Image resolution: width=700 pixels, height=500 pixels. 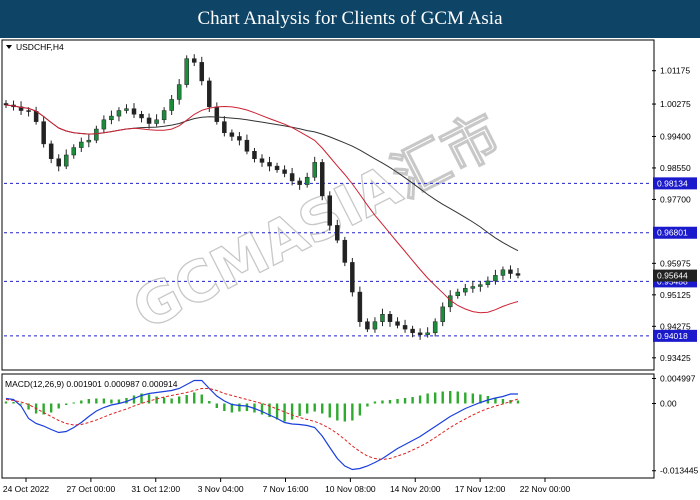 What do you see at coordinates (675, 136) in the screenshot?
I see `price-tick-label: 0.99400` at bounding box center [675, 136].